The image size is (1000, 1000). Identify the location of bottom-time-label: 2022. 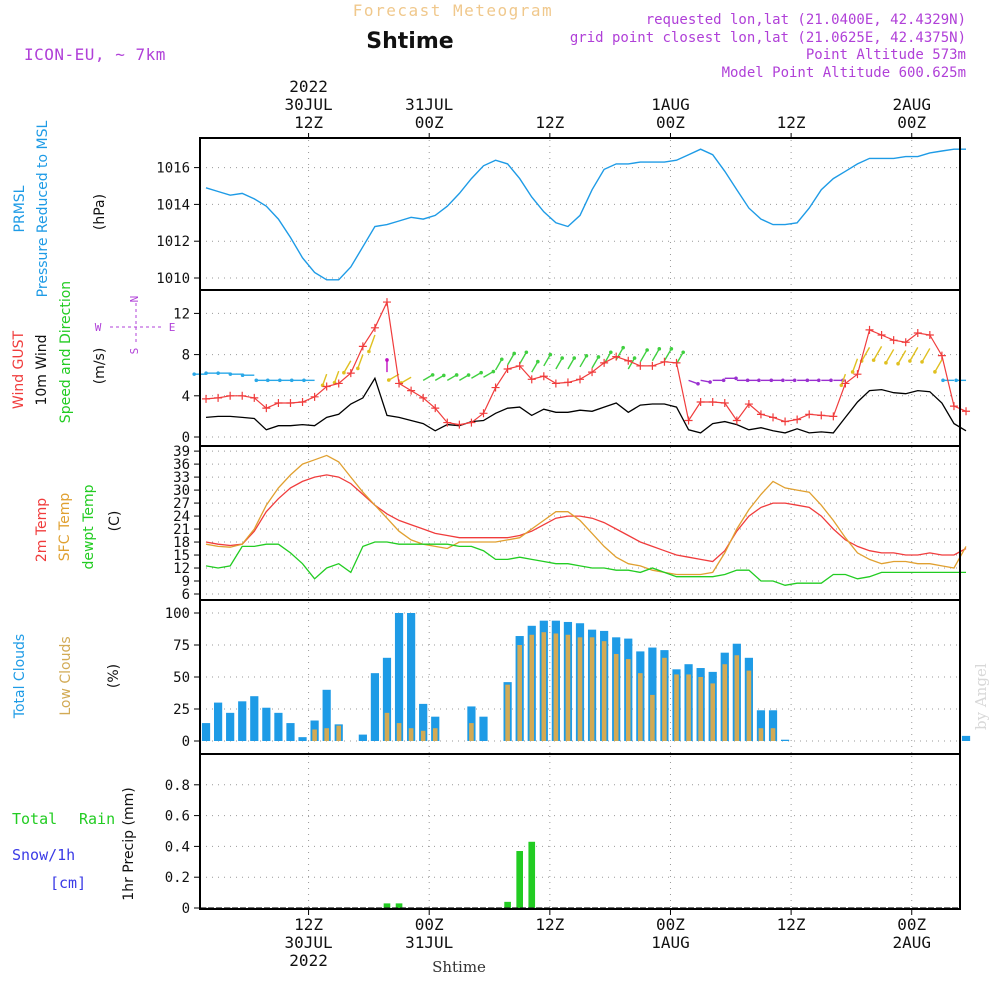
(308, 960).